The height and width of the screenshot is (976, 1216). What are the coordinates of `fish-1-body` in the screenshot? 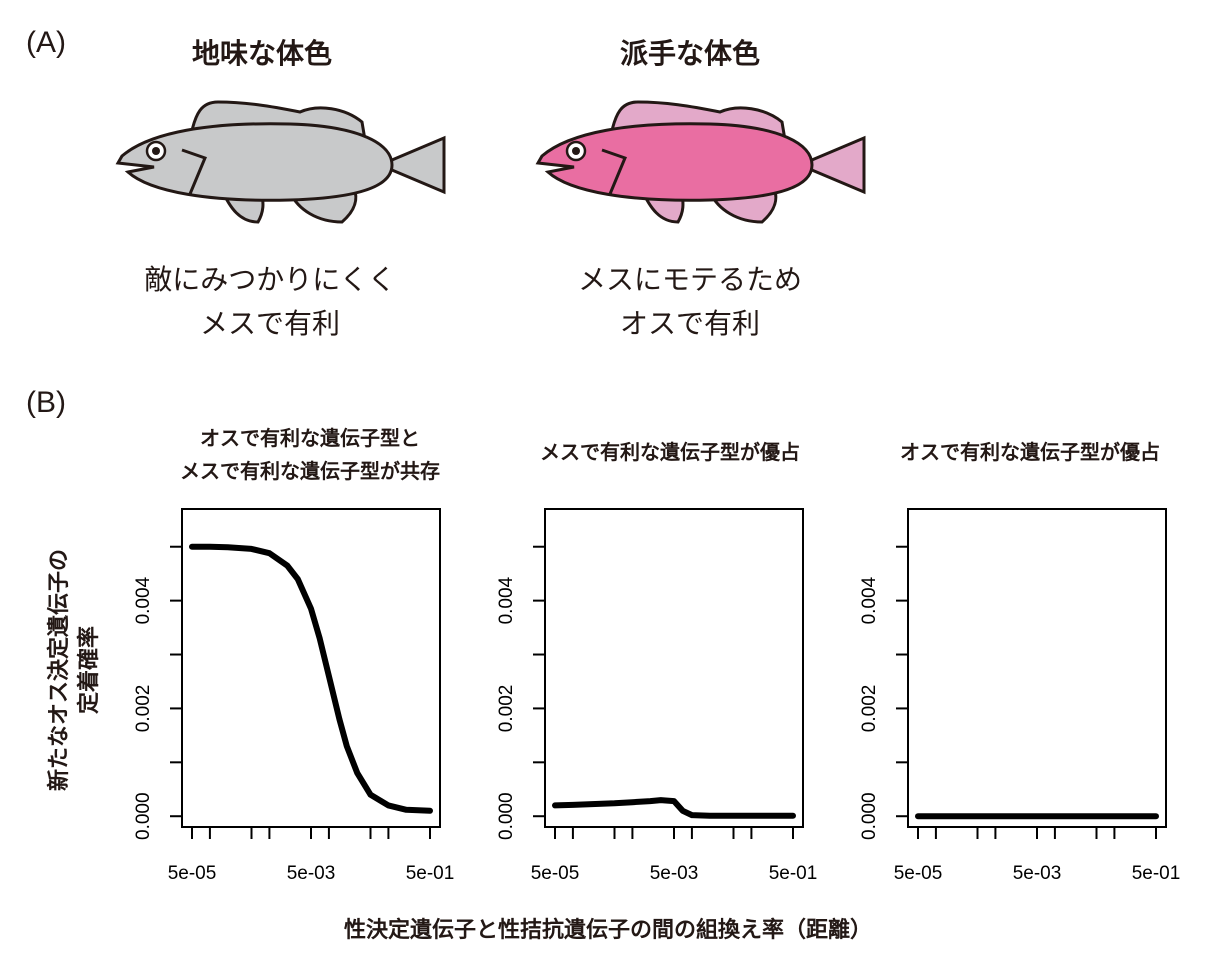 It's located at (254, 162).